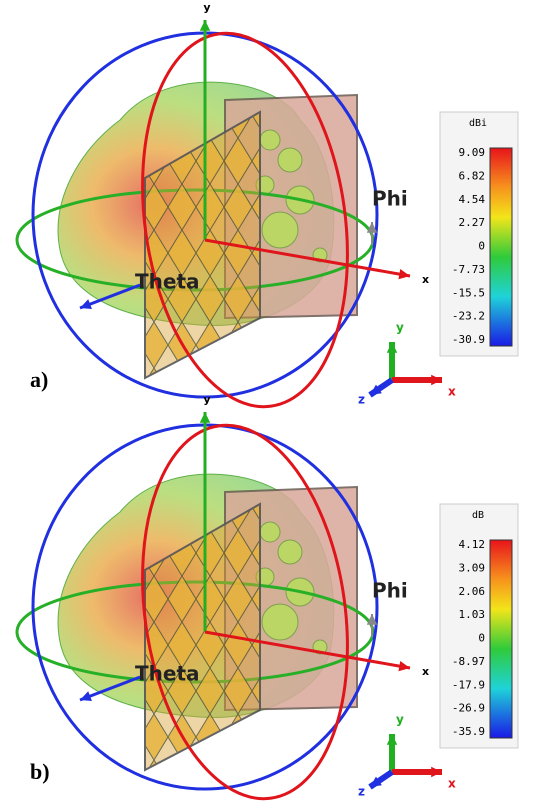 This screenshot has width=548, height=802. I want to click on colorbar-tick-label: -35.9, so click(468, 731).